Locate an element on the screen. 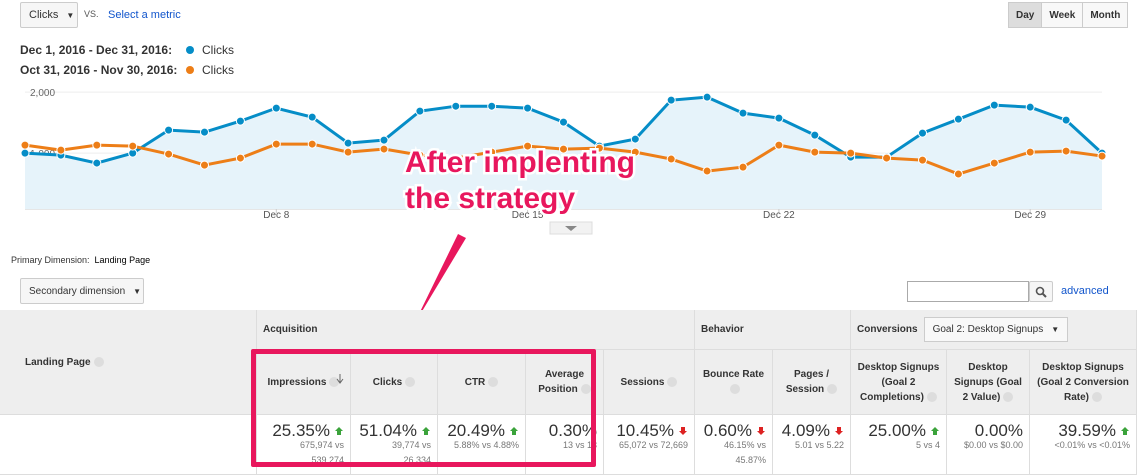  period-button: Month is located at coordinates (1106, 15).